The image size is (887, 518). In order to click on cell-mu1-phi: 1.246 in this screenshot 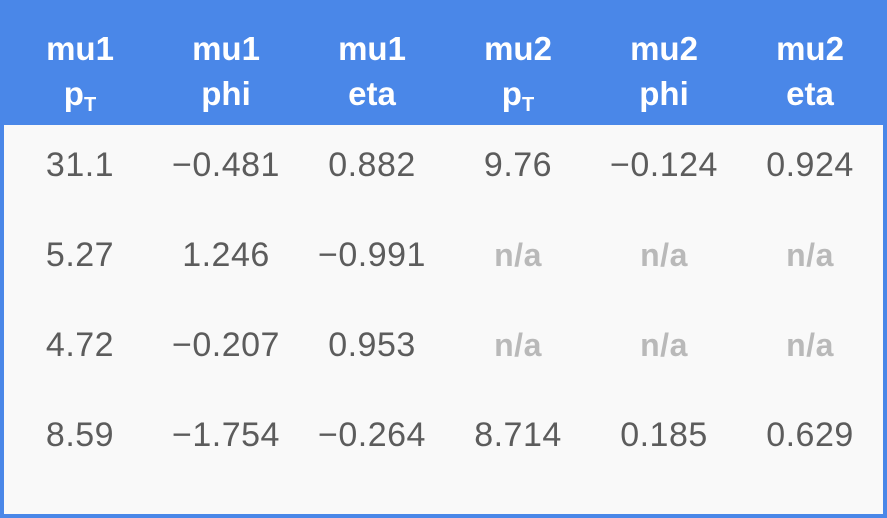, I will do `click(226, 255)`.